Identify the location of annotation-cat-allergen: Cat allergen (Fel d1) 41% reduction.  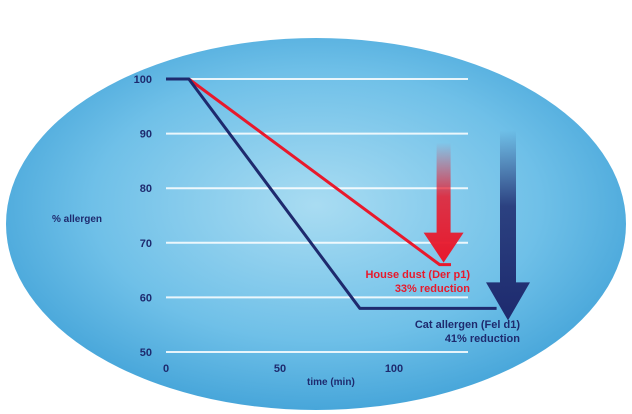
(467, 332).